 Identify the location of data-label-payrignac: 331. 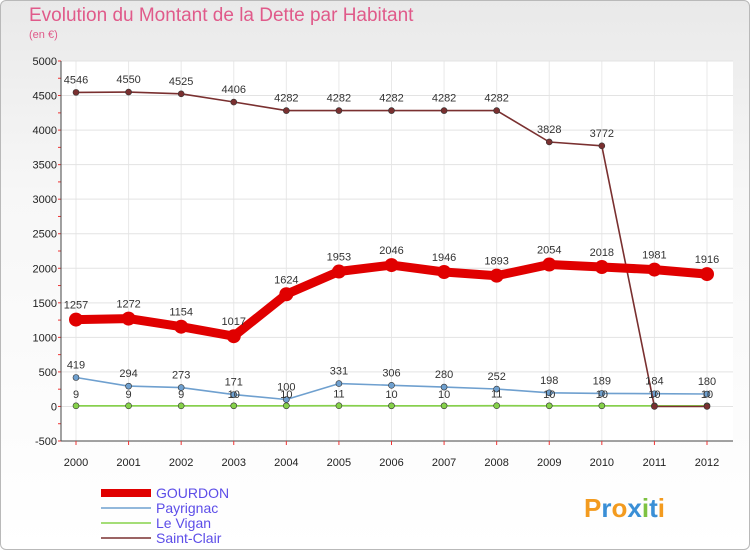
(339, 372).